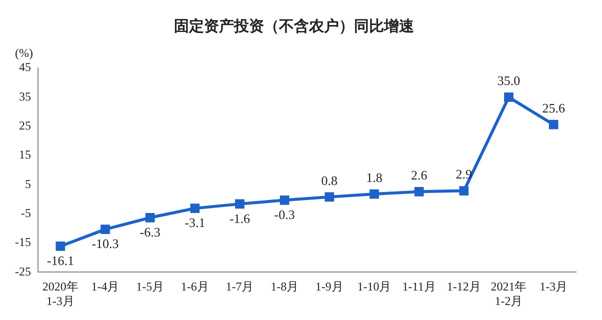 This screenshot has width=602, height=320. Describe the element at coordinates (195, 222) in the screenshot. I see `data-label: -3.1` at that location.